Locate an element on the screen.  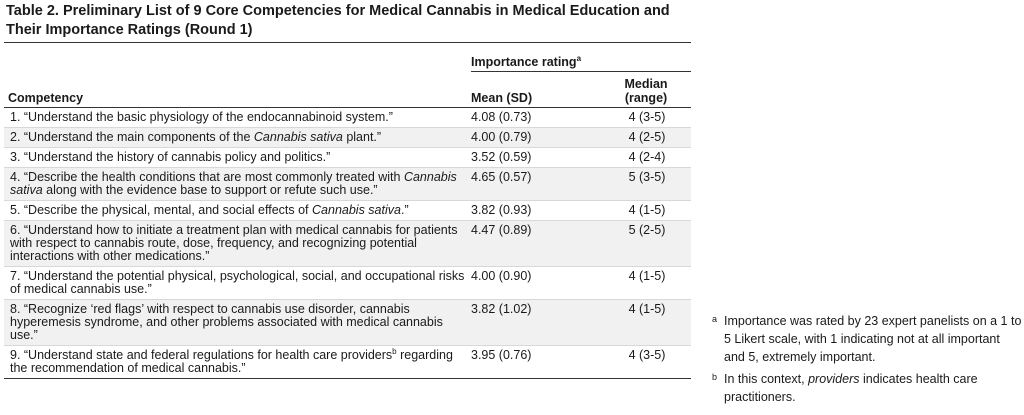
mean-cell: 4.47 (0.89) is located at coordinates (536, 243).